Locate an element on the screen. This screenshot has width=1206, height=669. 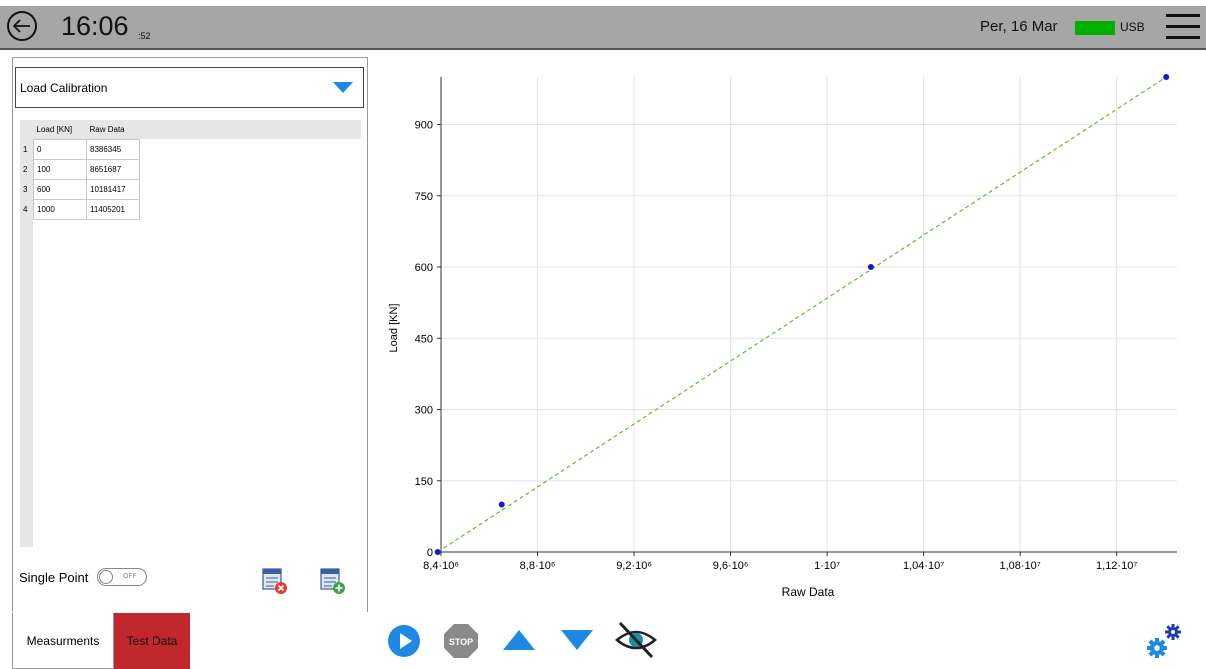
back-button is located at coordinates (22, 26).